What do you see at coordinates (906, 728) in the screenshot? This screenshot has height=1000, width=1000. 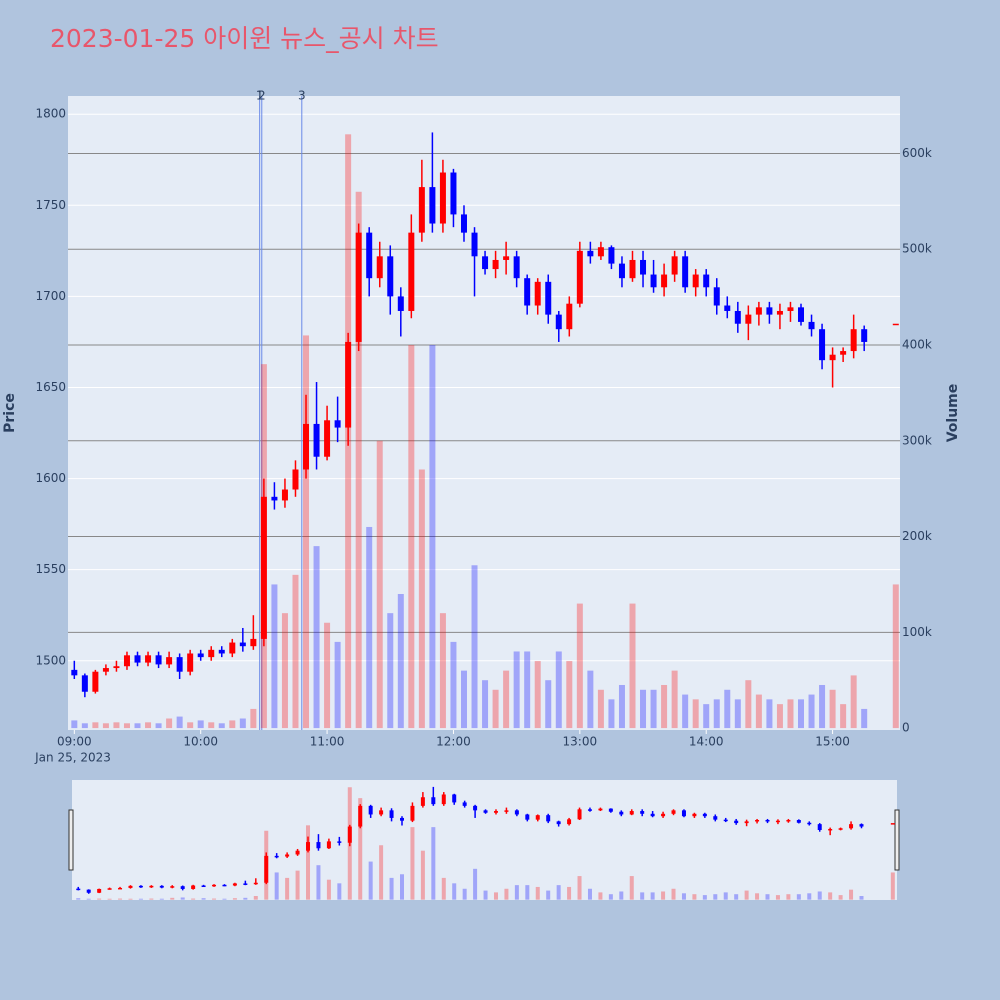 I see `y2-tick-label: 0` at bounding box center [906, 728].